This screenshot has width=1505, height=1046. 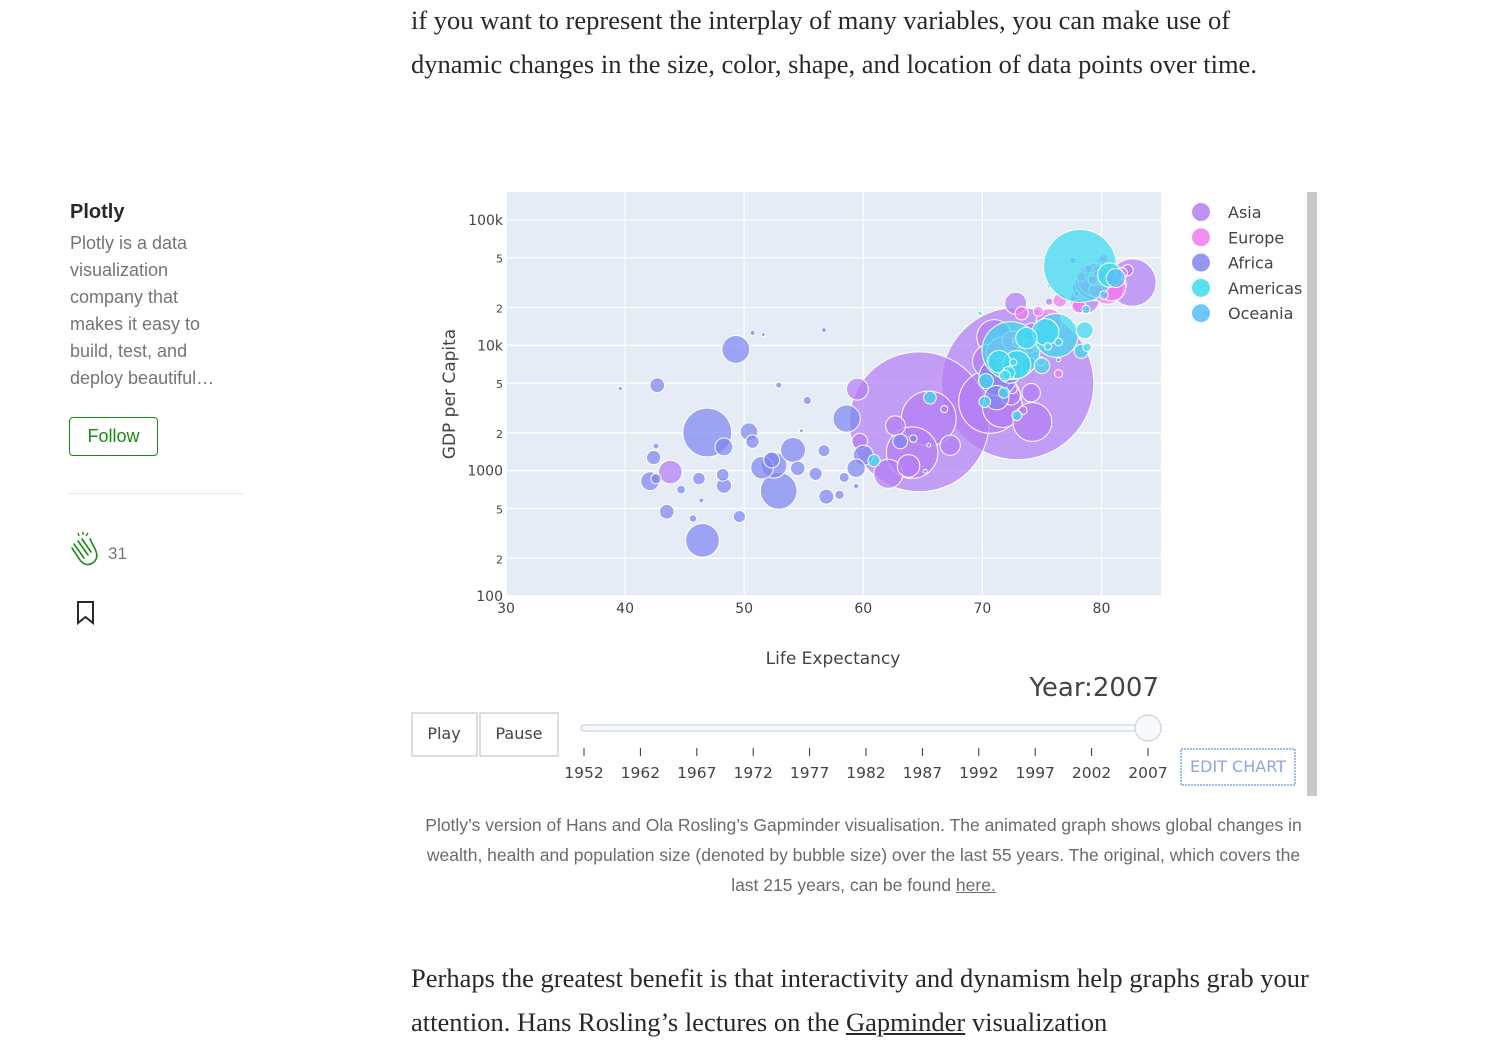 What do you see at coordinates (905, 1022) in the screenshot?
I see `gapminder-link: Gapminder` at bounding box center [905, 1022].